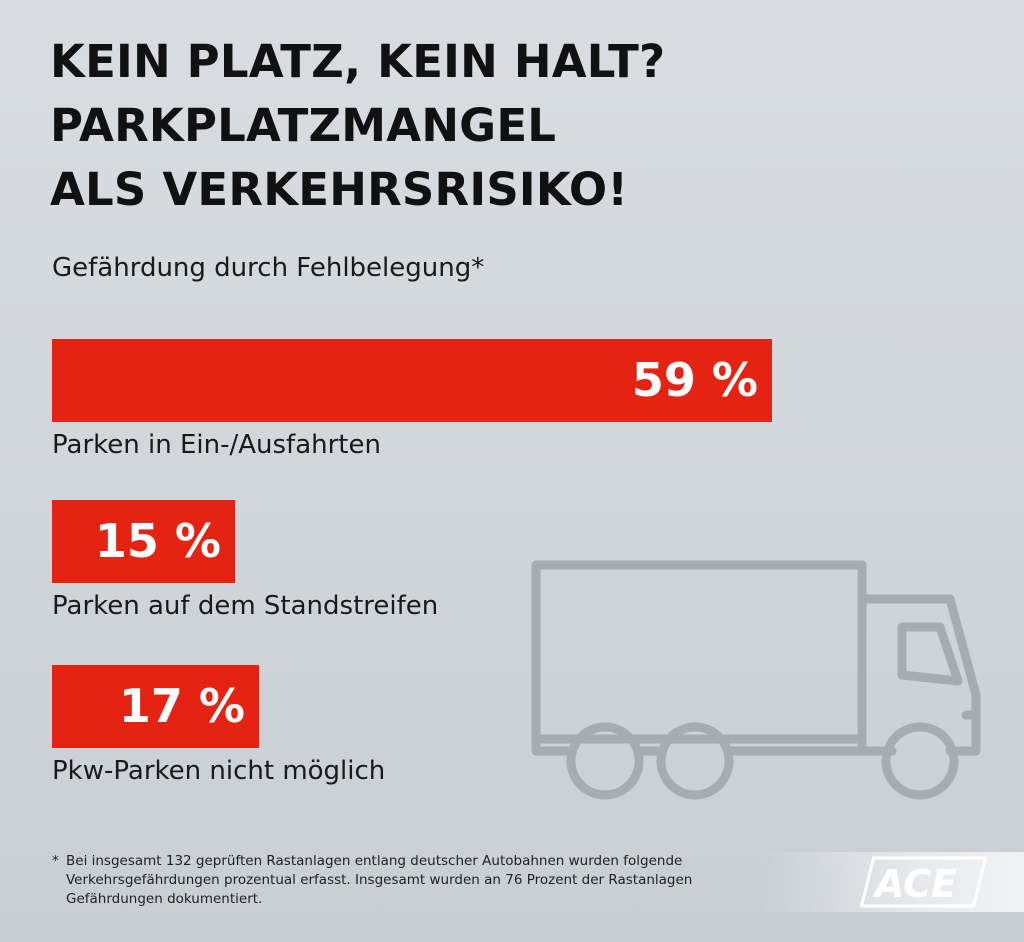  Describe the element at coordinates (268, 268) in the screenshot. I see `chart-subtitle: Gefährdung durch Fehlbelegung*` at that location.